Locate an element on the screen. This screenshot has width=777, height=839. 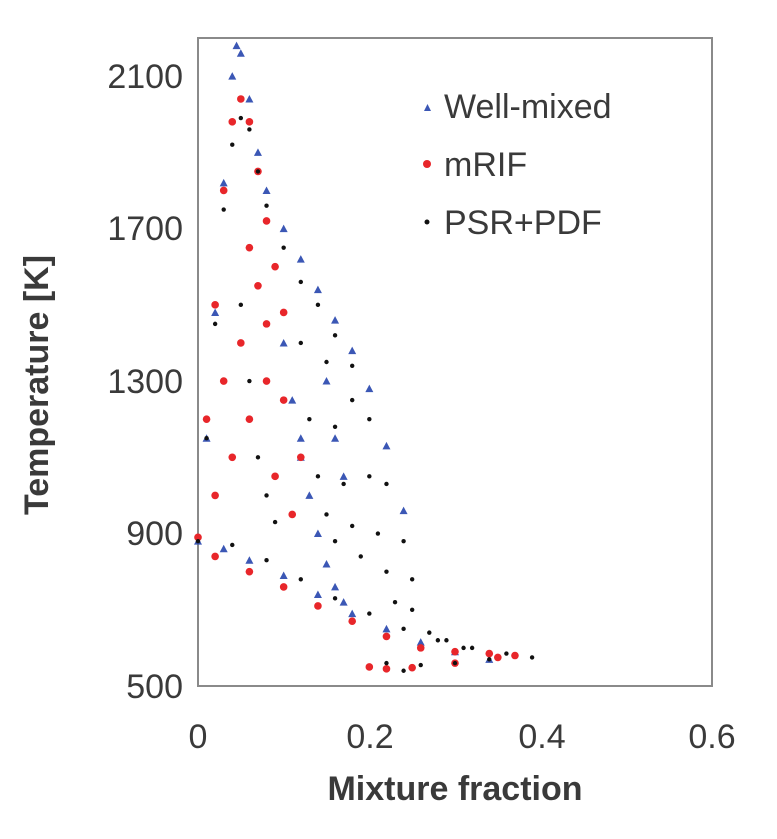
x-tick-label-0.6: 0.6 is located at coordinates (711, 737).